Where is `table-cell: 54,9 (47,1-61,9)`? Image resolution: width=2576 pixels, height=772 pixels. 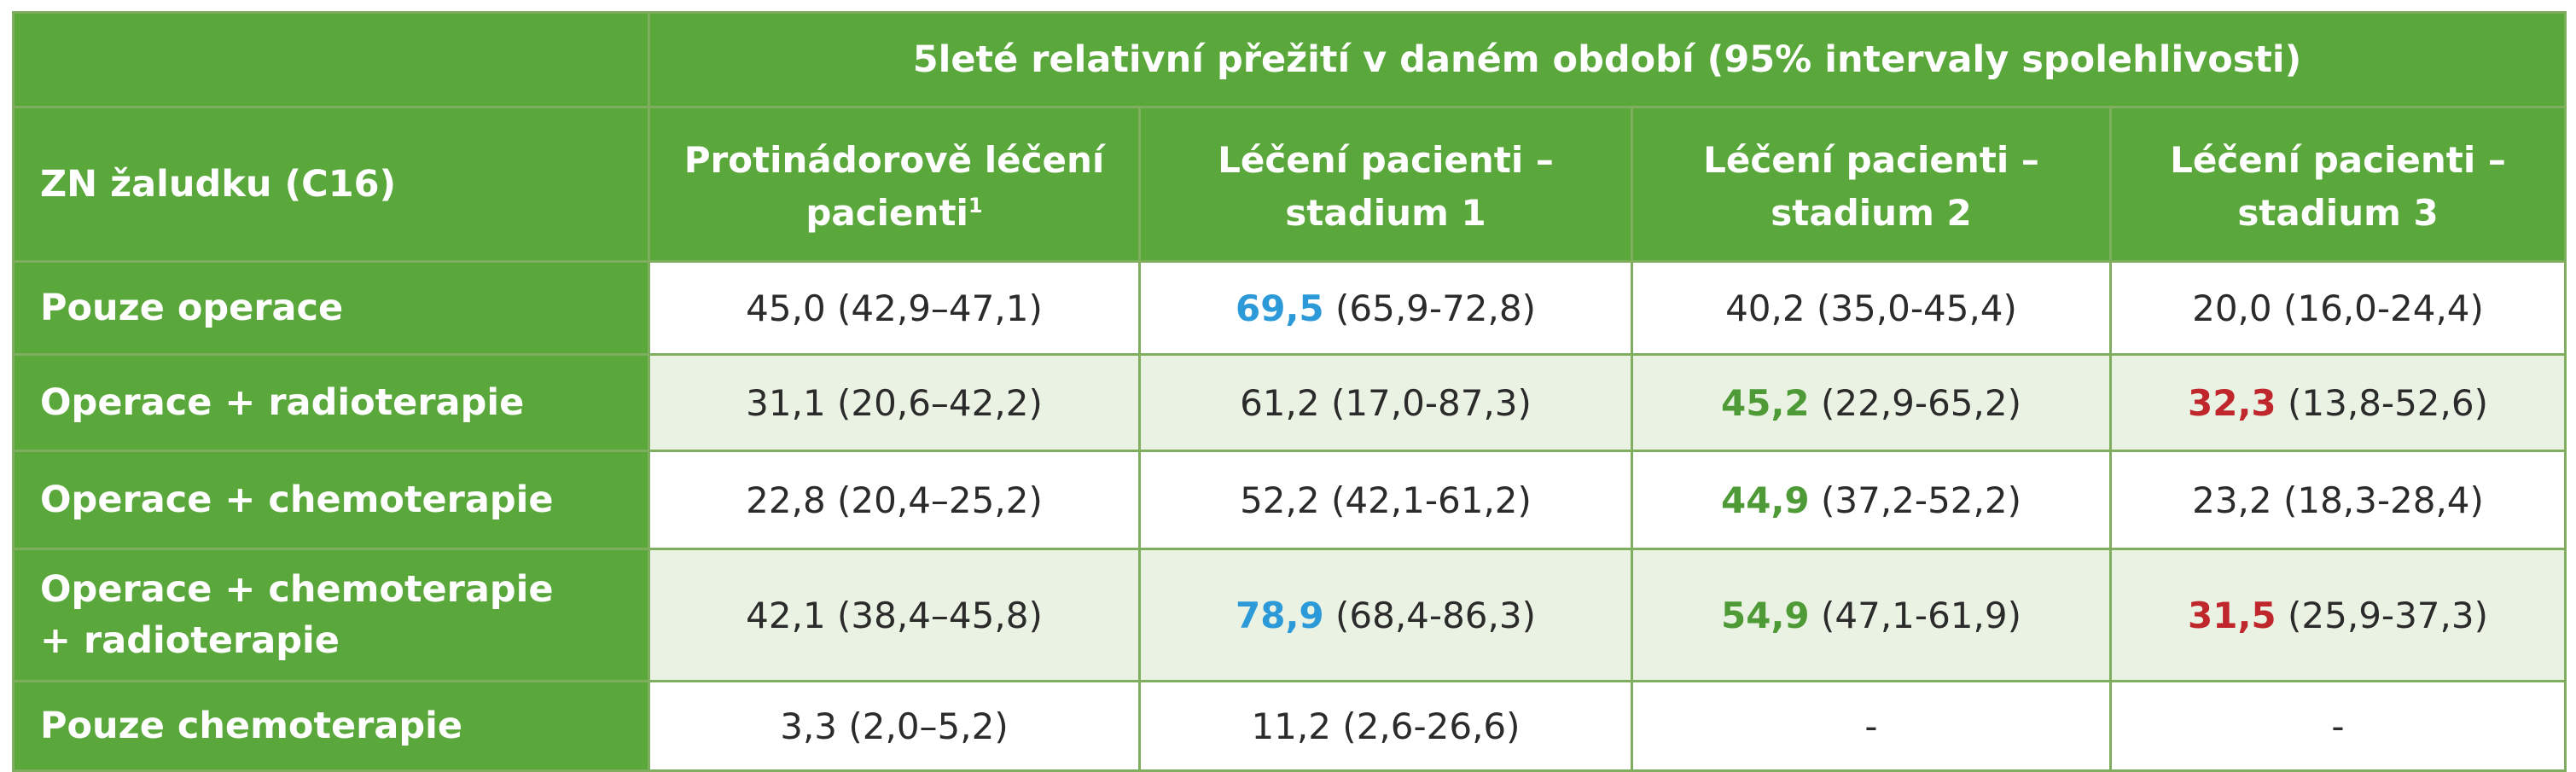 table-cell: 54,9 (47,1-61,9) is located at coordinates (1872, 615).